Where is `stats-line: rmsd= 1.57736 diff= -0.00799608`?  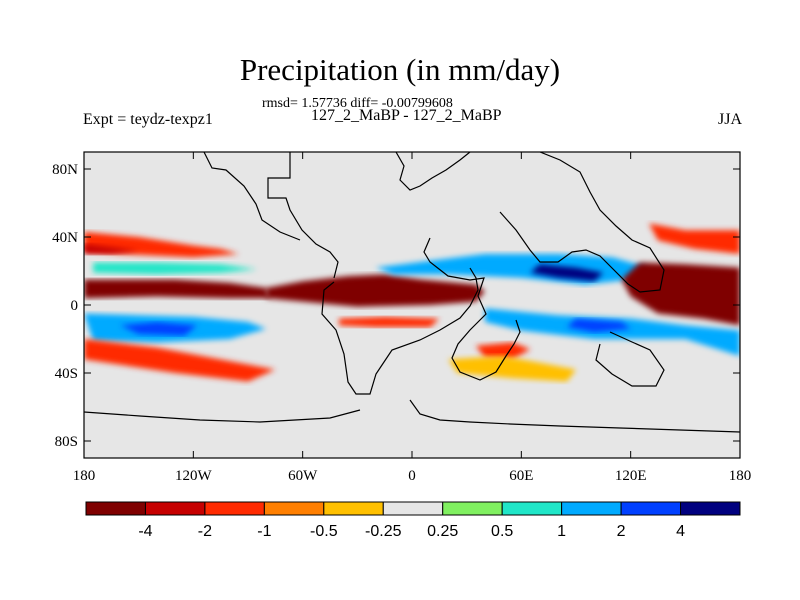 stats-line: rmsd= 1.57736 diff= -0.00799608 is located at coordinates (357, 103).